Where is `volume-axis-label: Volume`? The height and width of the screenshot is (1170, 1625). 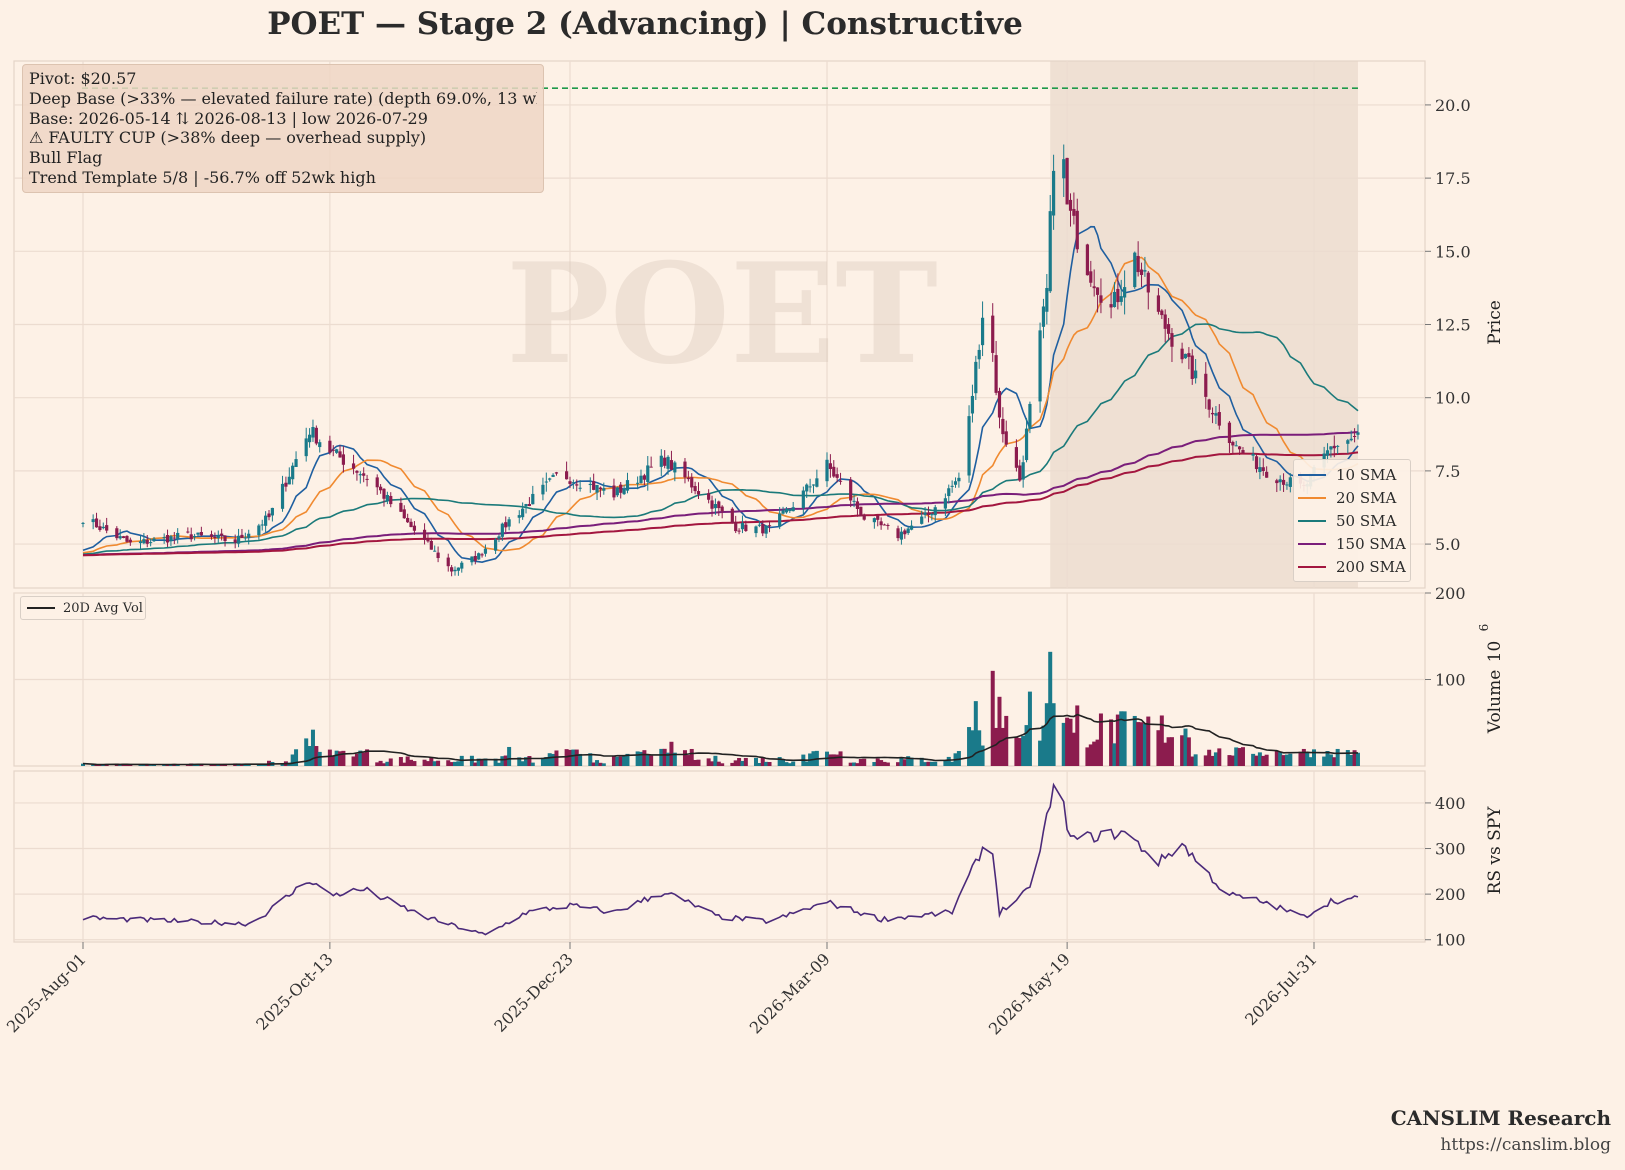 volume-axis-label: Volume is located at coordinates (1495, 702).